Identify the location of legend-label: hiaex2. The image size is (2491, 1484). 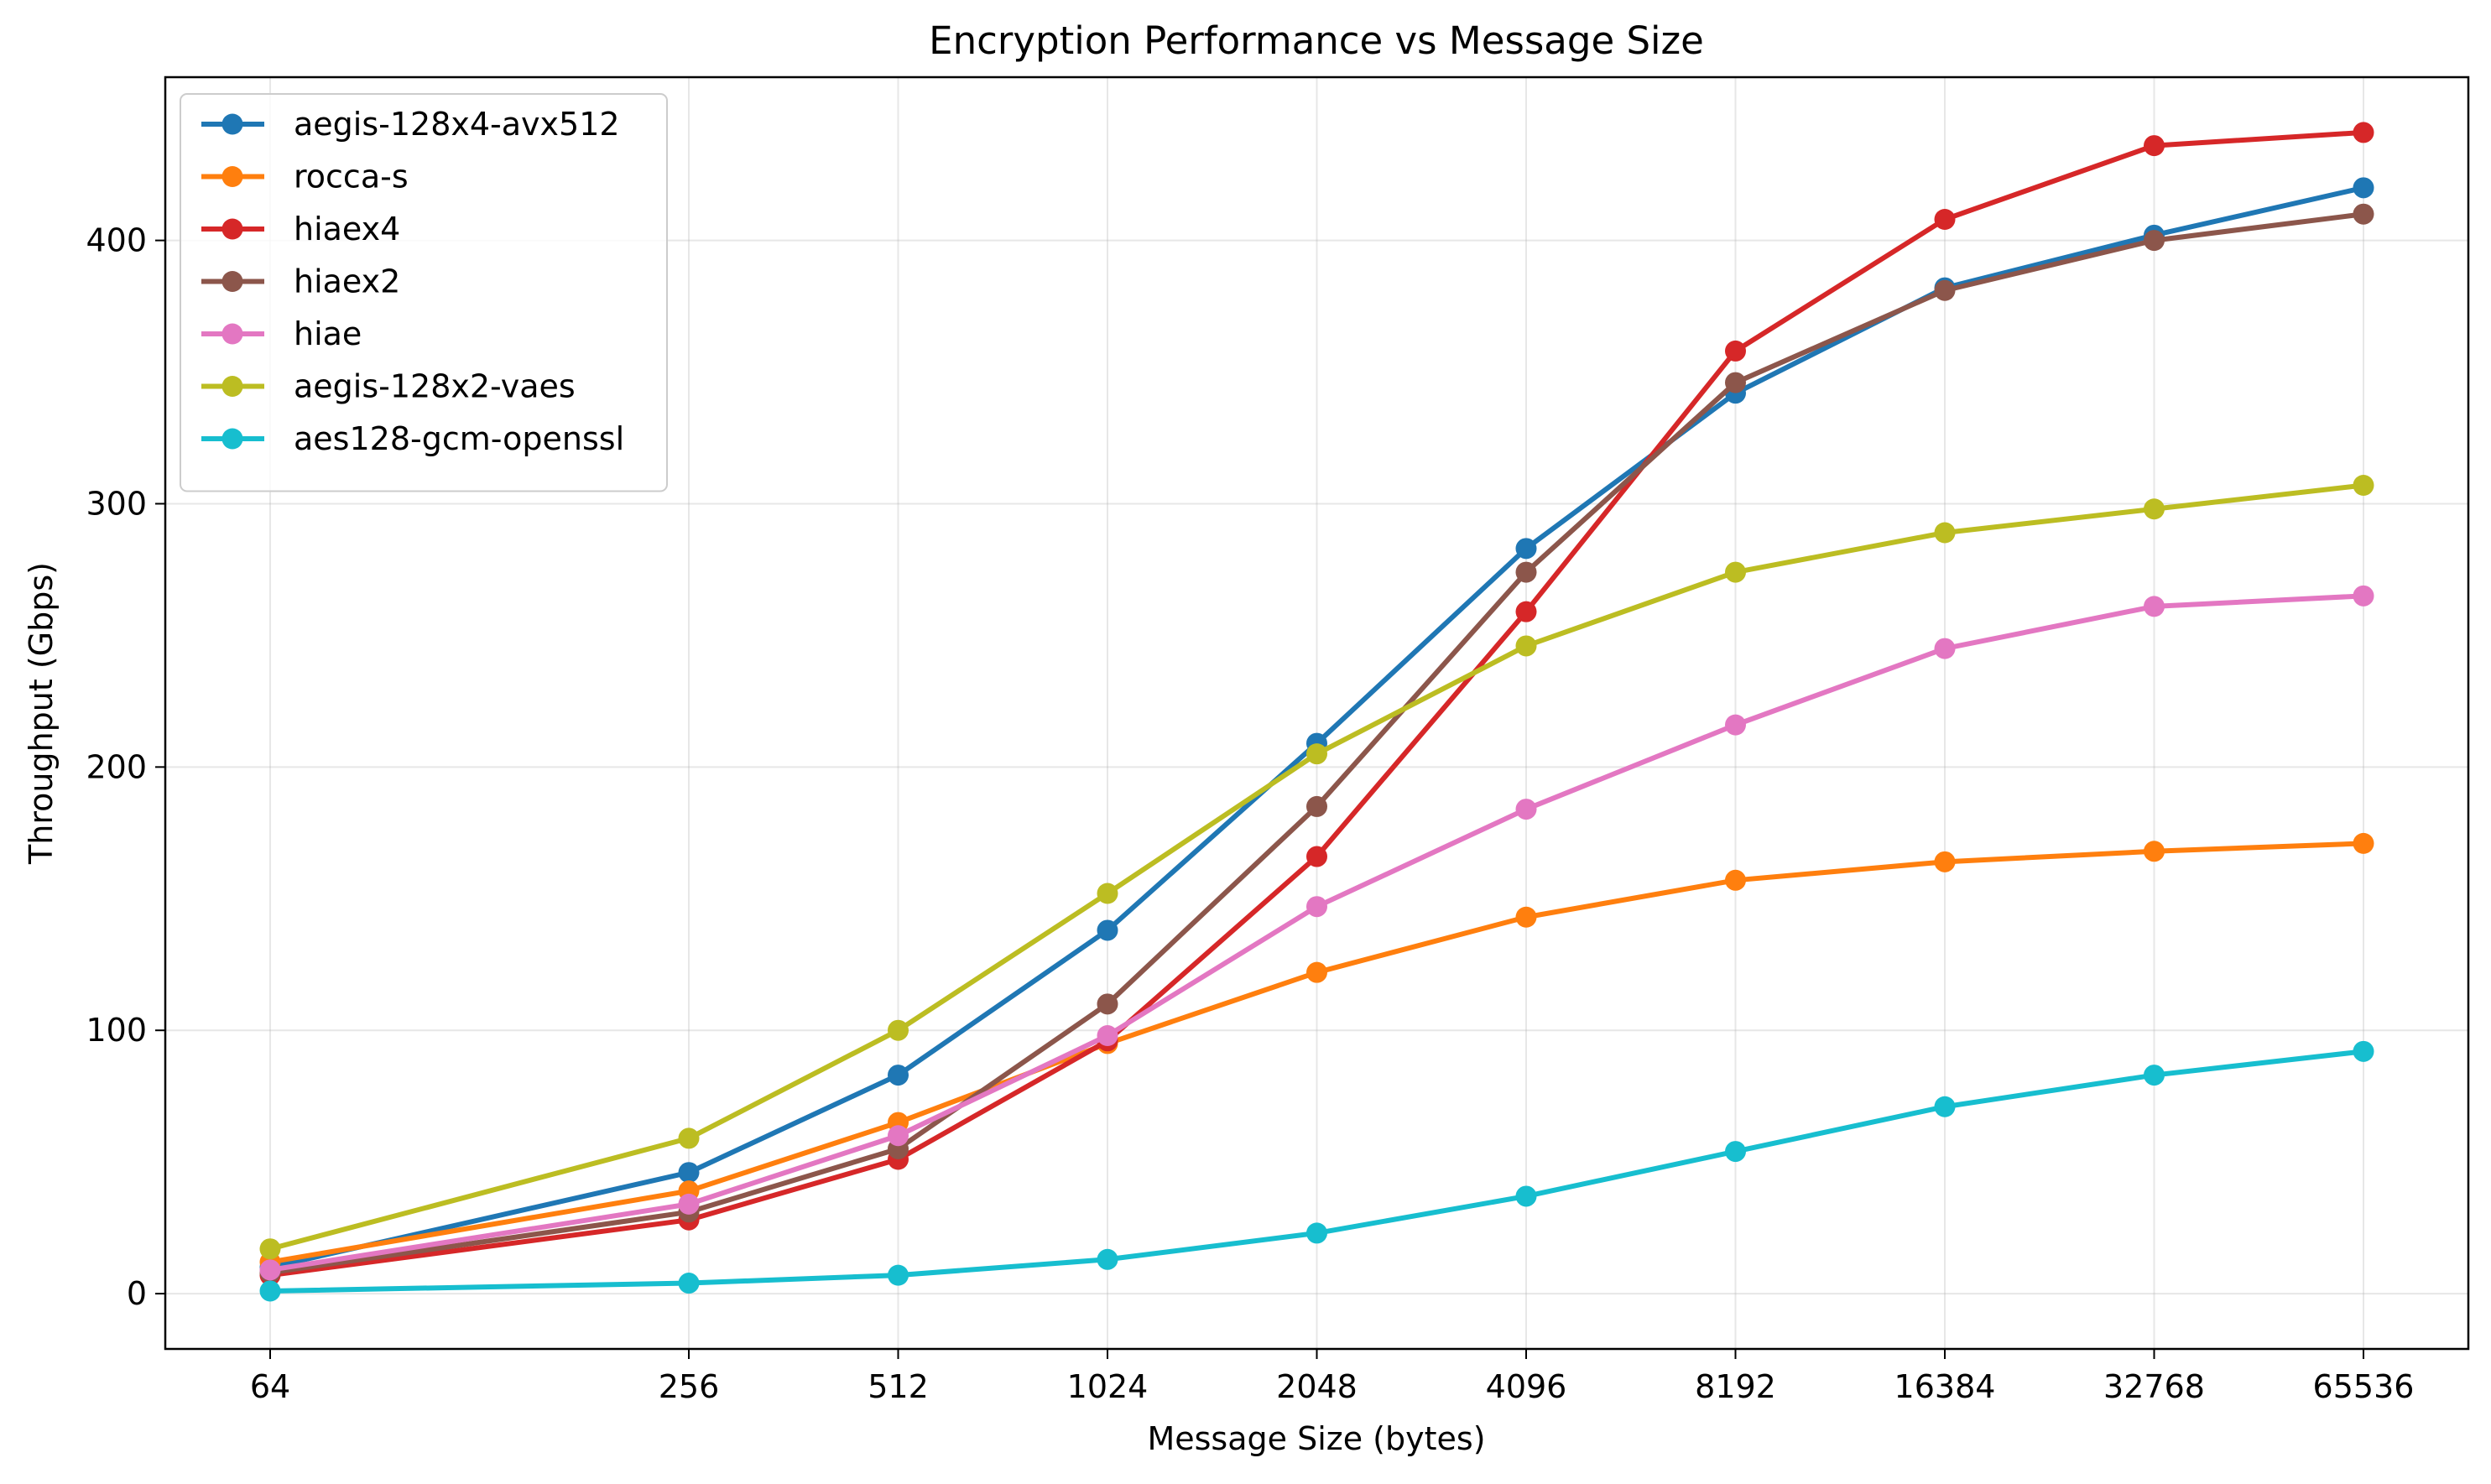
(347, 281).